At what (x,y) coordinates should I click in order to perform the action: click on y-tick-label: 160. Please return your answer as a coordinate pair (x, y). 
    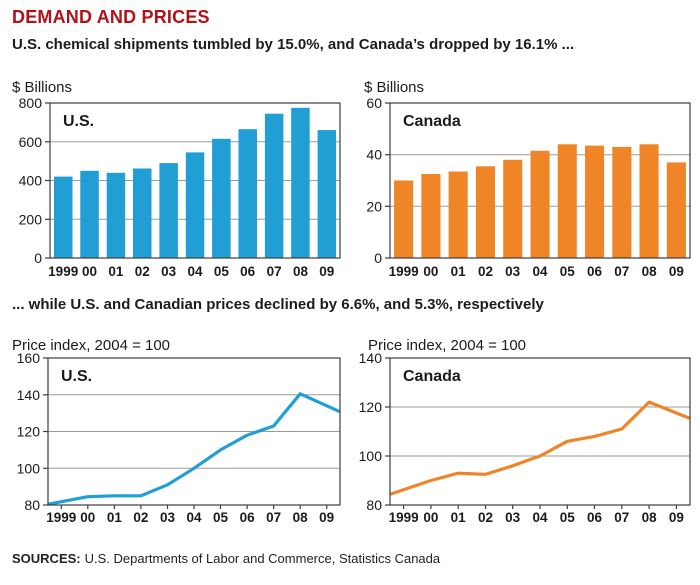
    Looking at the image, I should click on (29, 358).